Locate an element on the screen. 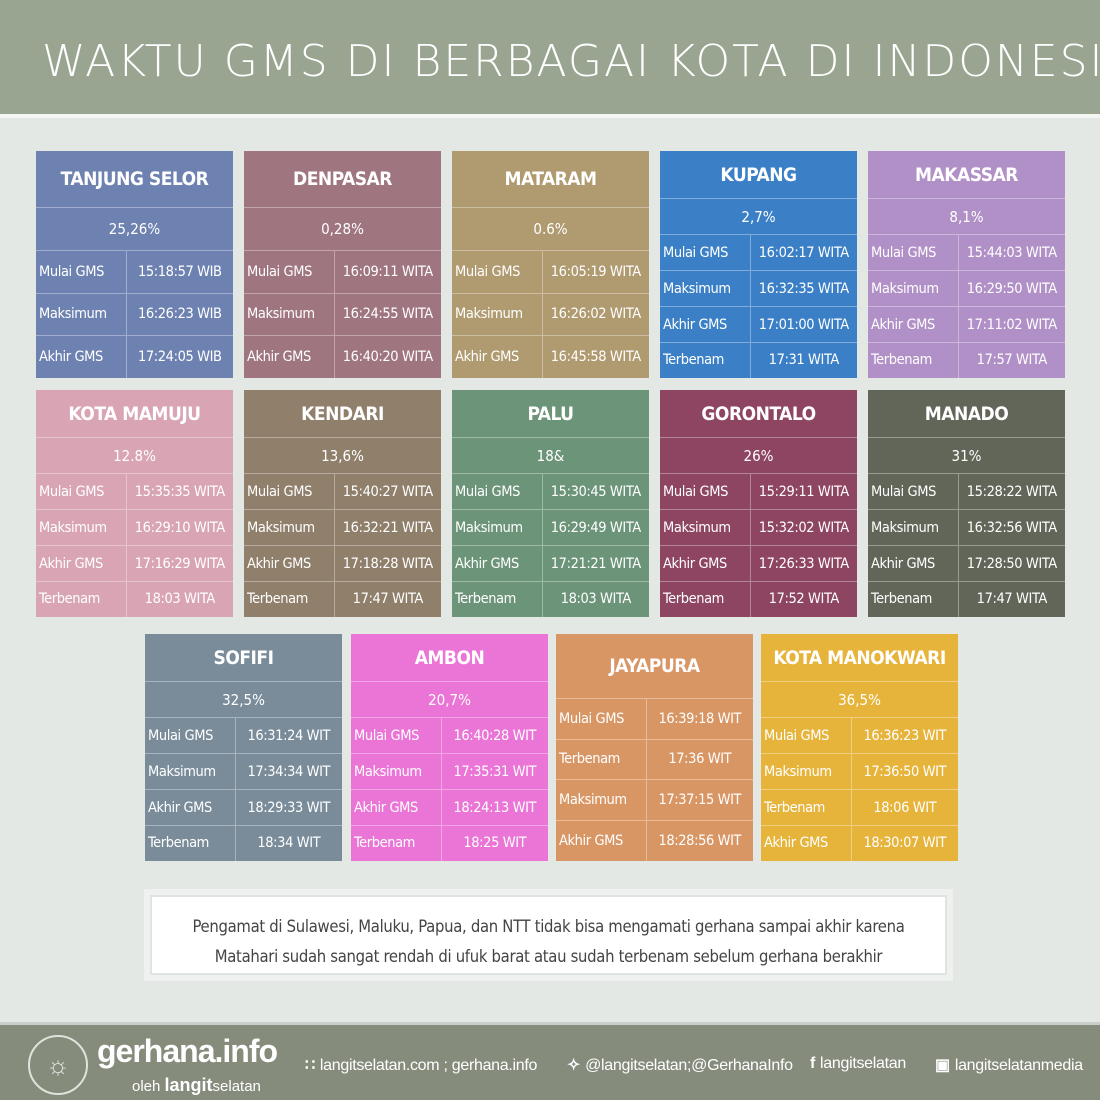 The height and width of the screenshot is (1100, 1100). city-name: KENDARI is located at coordinates (342, 414).